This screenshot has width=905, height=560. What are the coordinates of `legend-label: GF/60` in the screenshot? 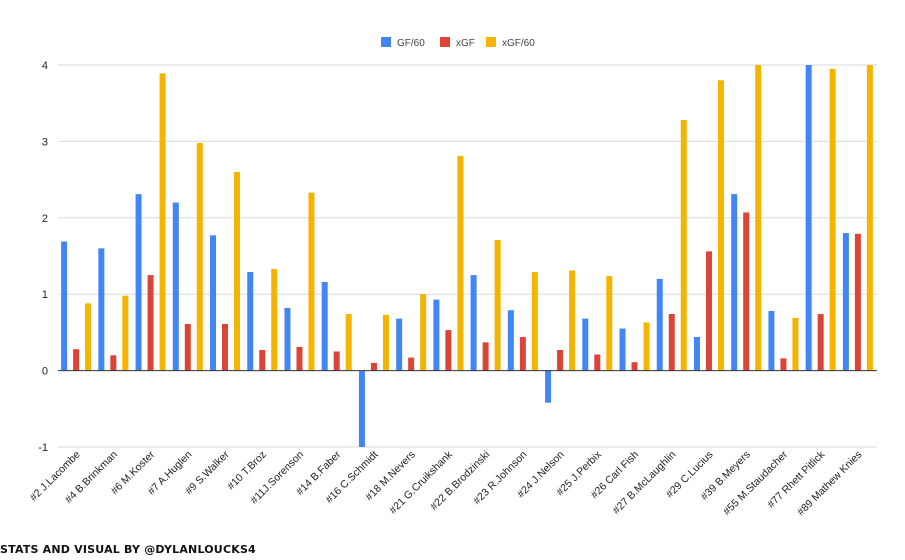 It's located at (411, 43).